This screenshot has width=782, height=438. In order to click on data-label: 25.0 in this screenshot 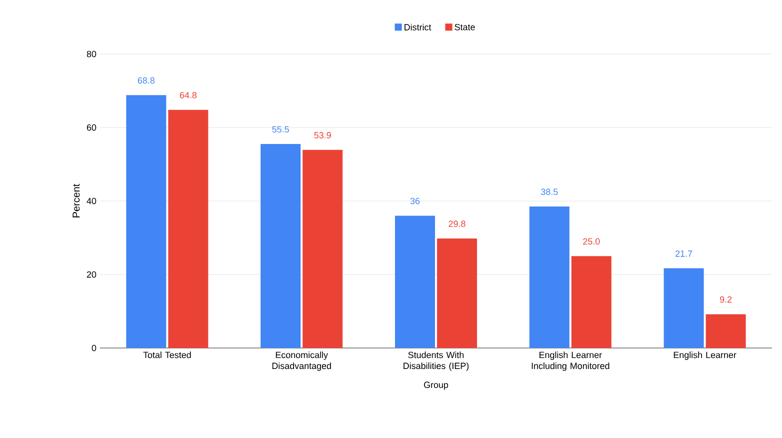, I will do `click(591, 241)`.